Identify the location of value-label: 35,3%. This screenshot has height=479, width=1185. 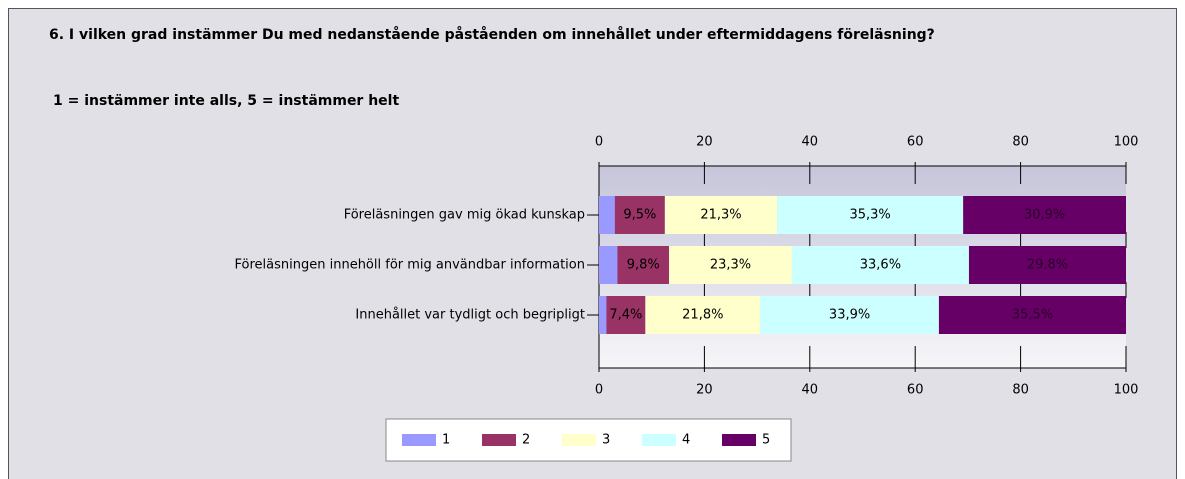
(869, 215).